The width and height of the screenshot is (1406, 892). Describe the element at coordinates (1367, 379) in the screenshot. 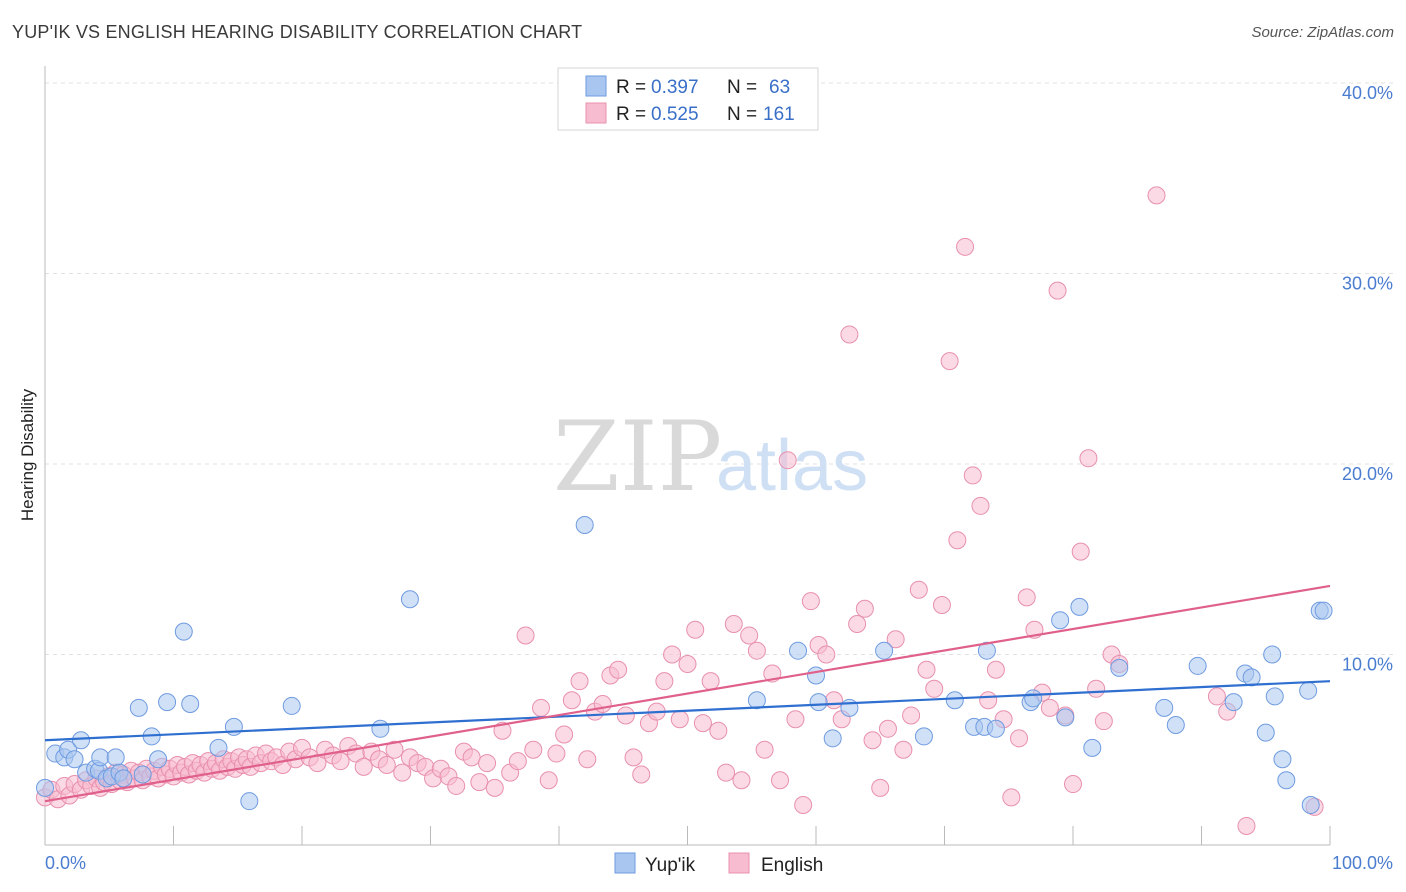

I see `y-axis-tick-labels: 10.0% 20.0% 30.0% 40.0%` at that location.